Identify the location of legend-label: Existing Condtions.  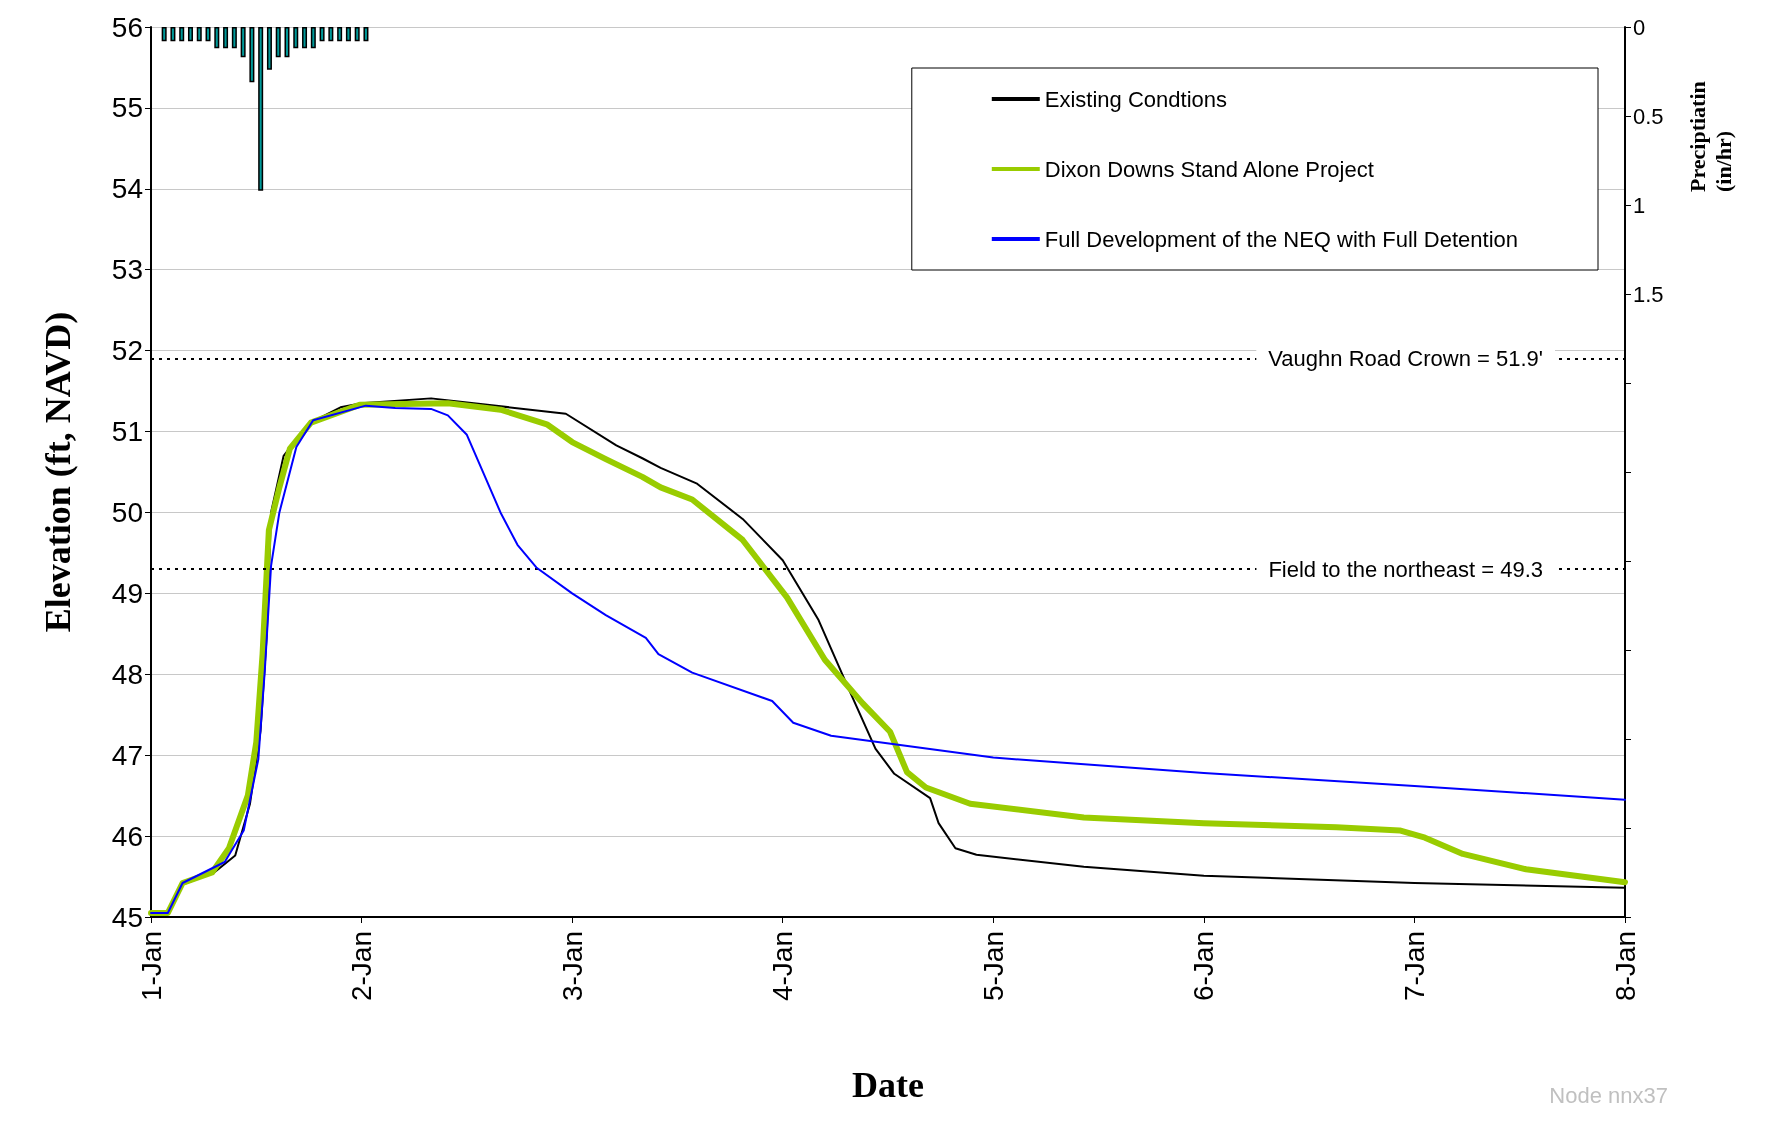
(1135, 99).